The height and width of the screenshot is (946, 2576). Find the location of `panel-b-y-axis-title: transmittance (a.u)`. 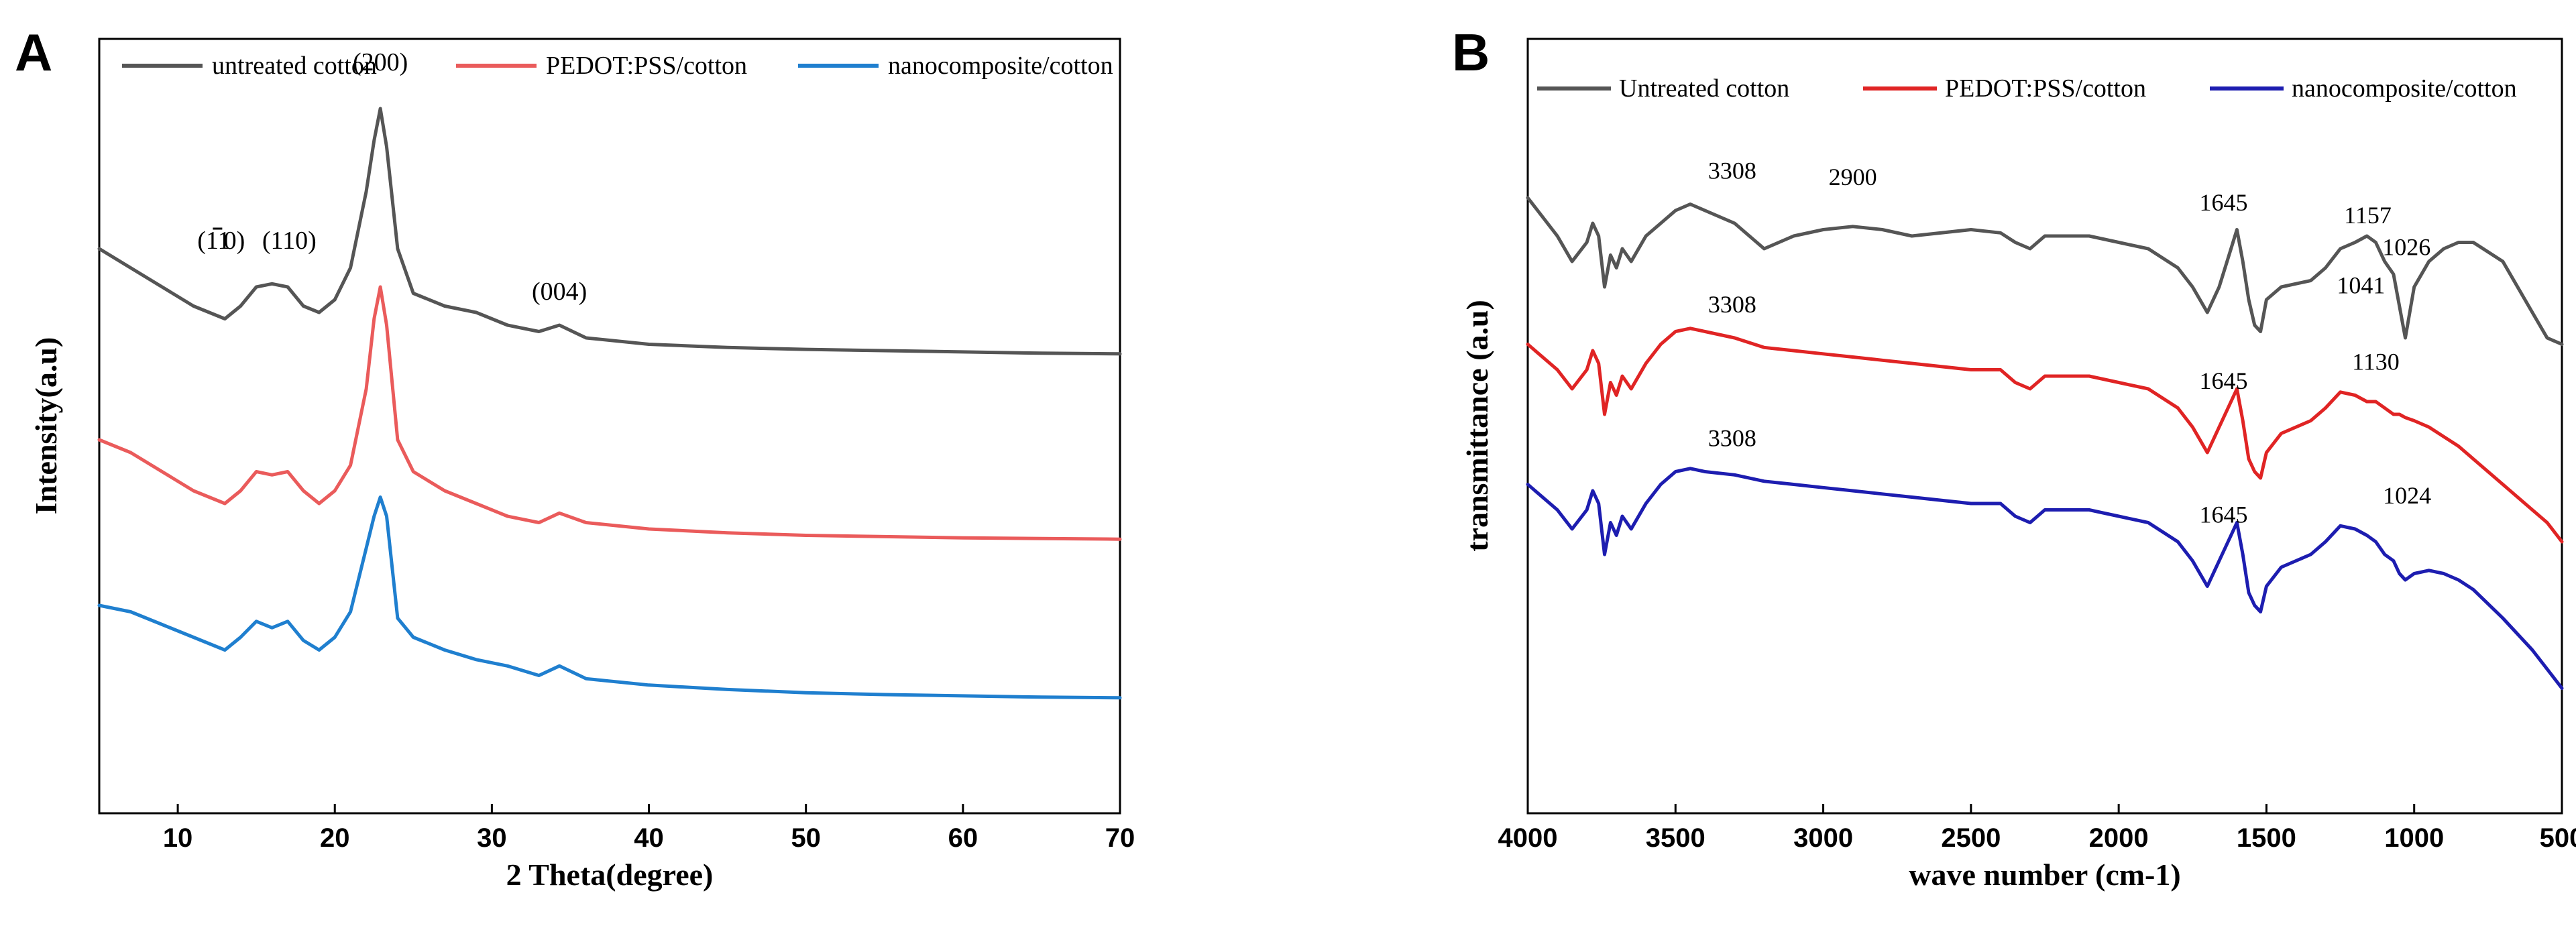

panel-b-y-axis-title: transmittance (a.u) is located at coordinates (1477, 426).